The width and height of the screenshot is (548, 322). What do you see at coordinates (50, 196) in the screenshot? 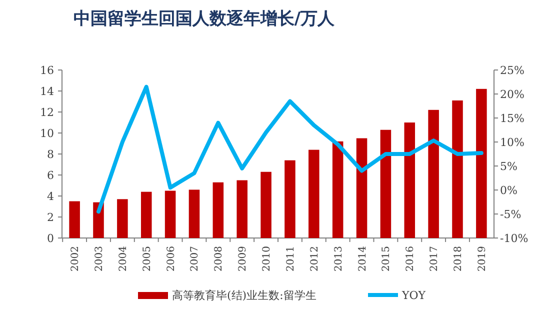
I see `y-tick-label: 4` at bounding box center [50, 196].